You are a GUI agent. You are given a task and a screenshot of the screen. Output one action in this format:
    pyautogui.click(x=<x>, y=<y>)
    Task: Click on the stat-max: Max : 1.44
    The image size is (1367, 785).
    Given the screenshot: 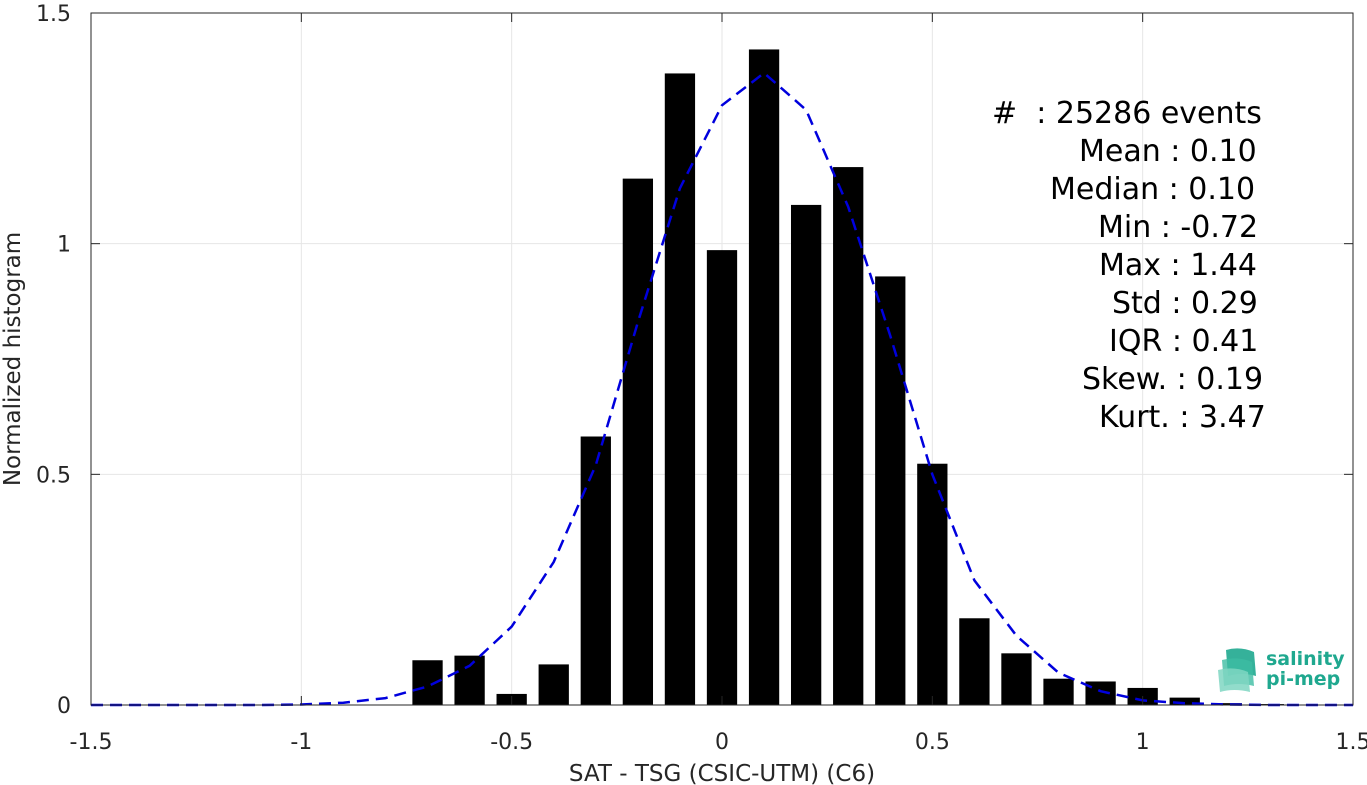 What is the action you would take?
    pyautogui.click(x=1178, y=265)
    